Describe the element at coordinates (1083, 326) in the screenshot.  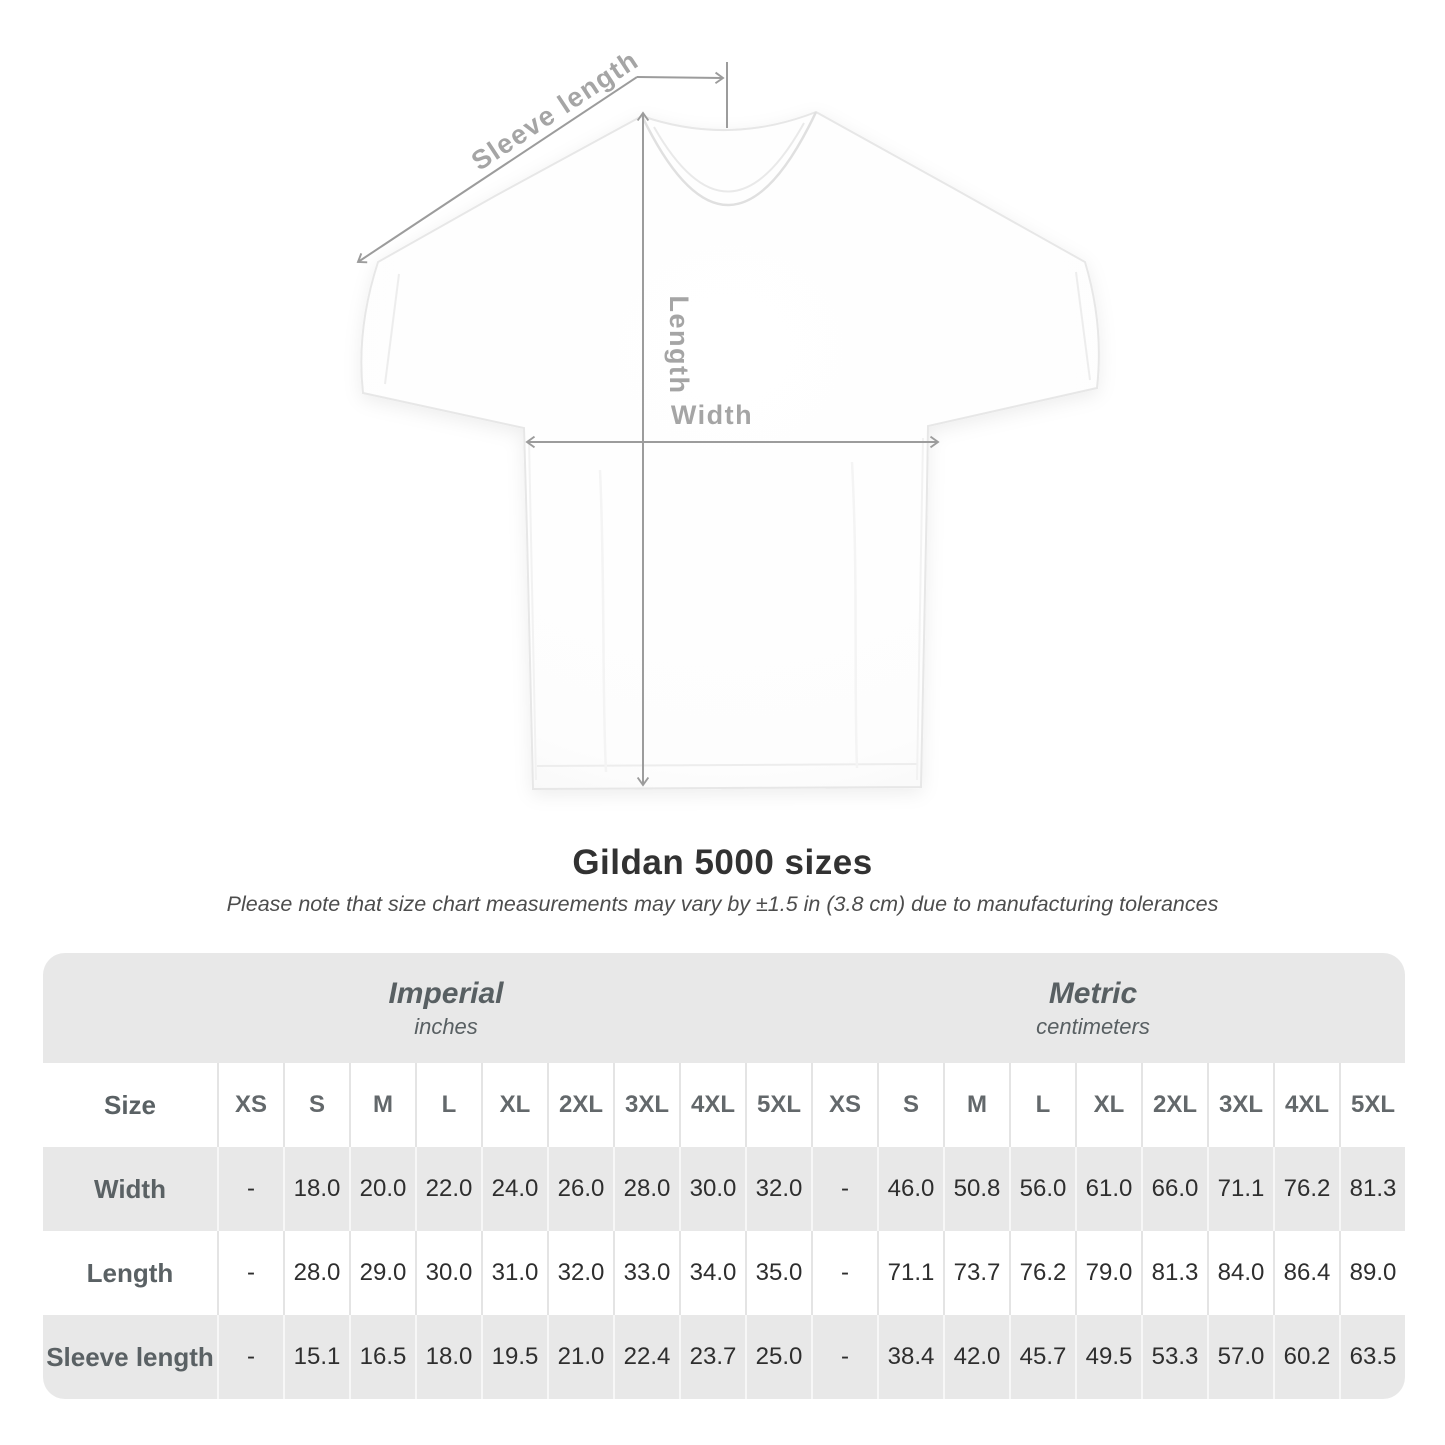
I see `right-sleeve-hem` at that location.